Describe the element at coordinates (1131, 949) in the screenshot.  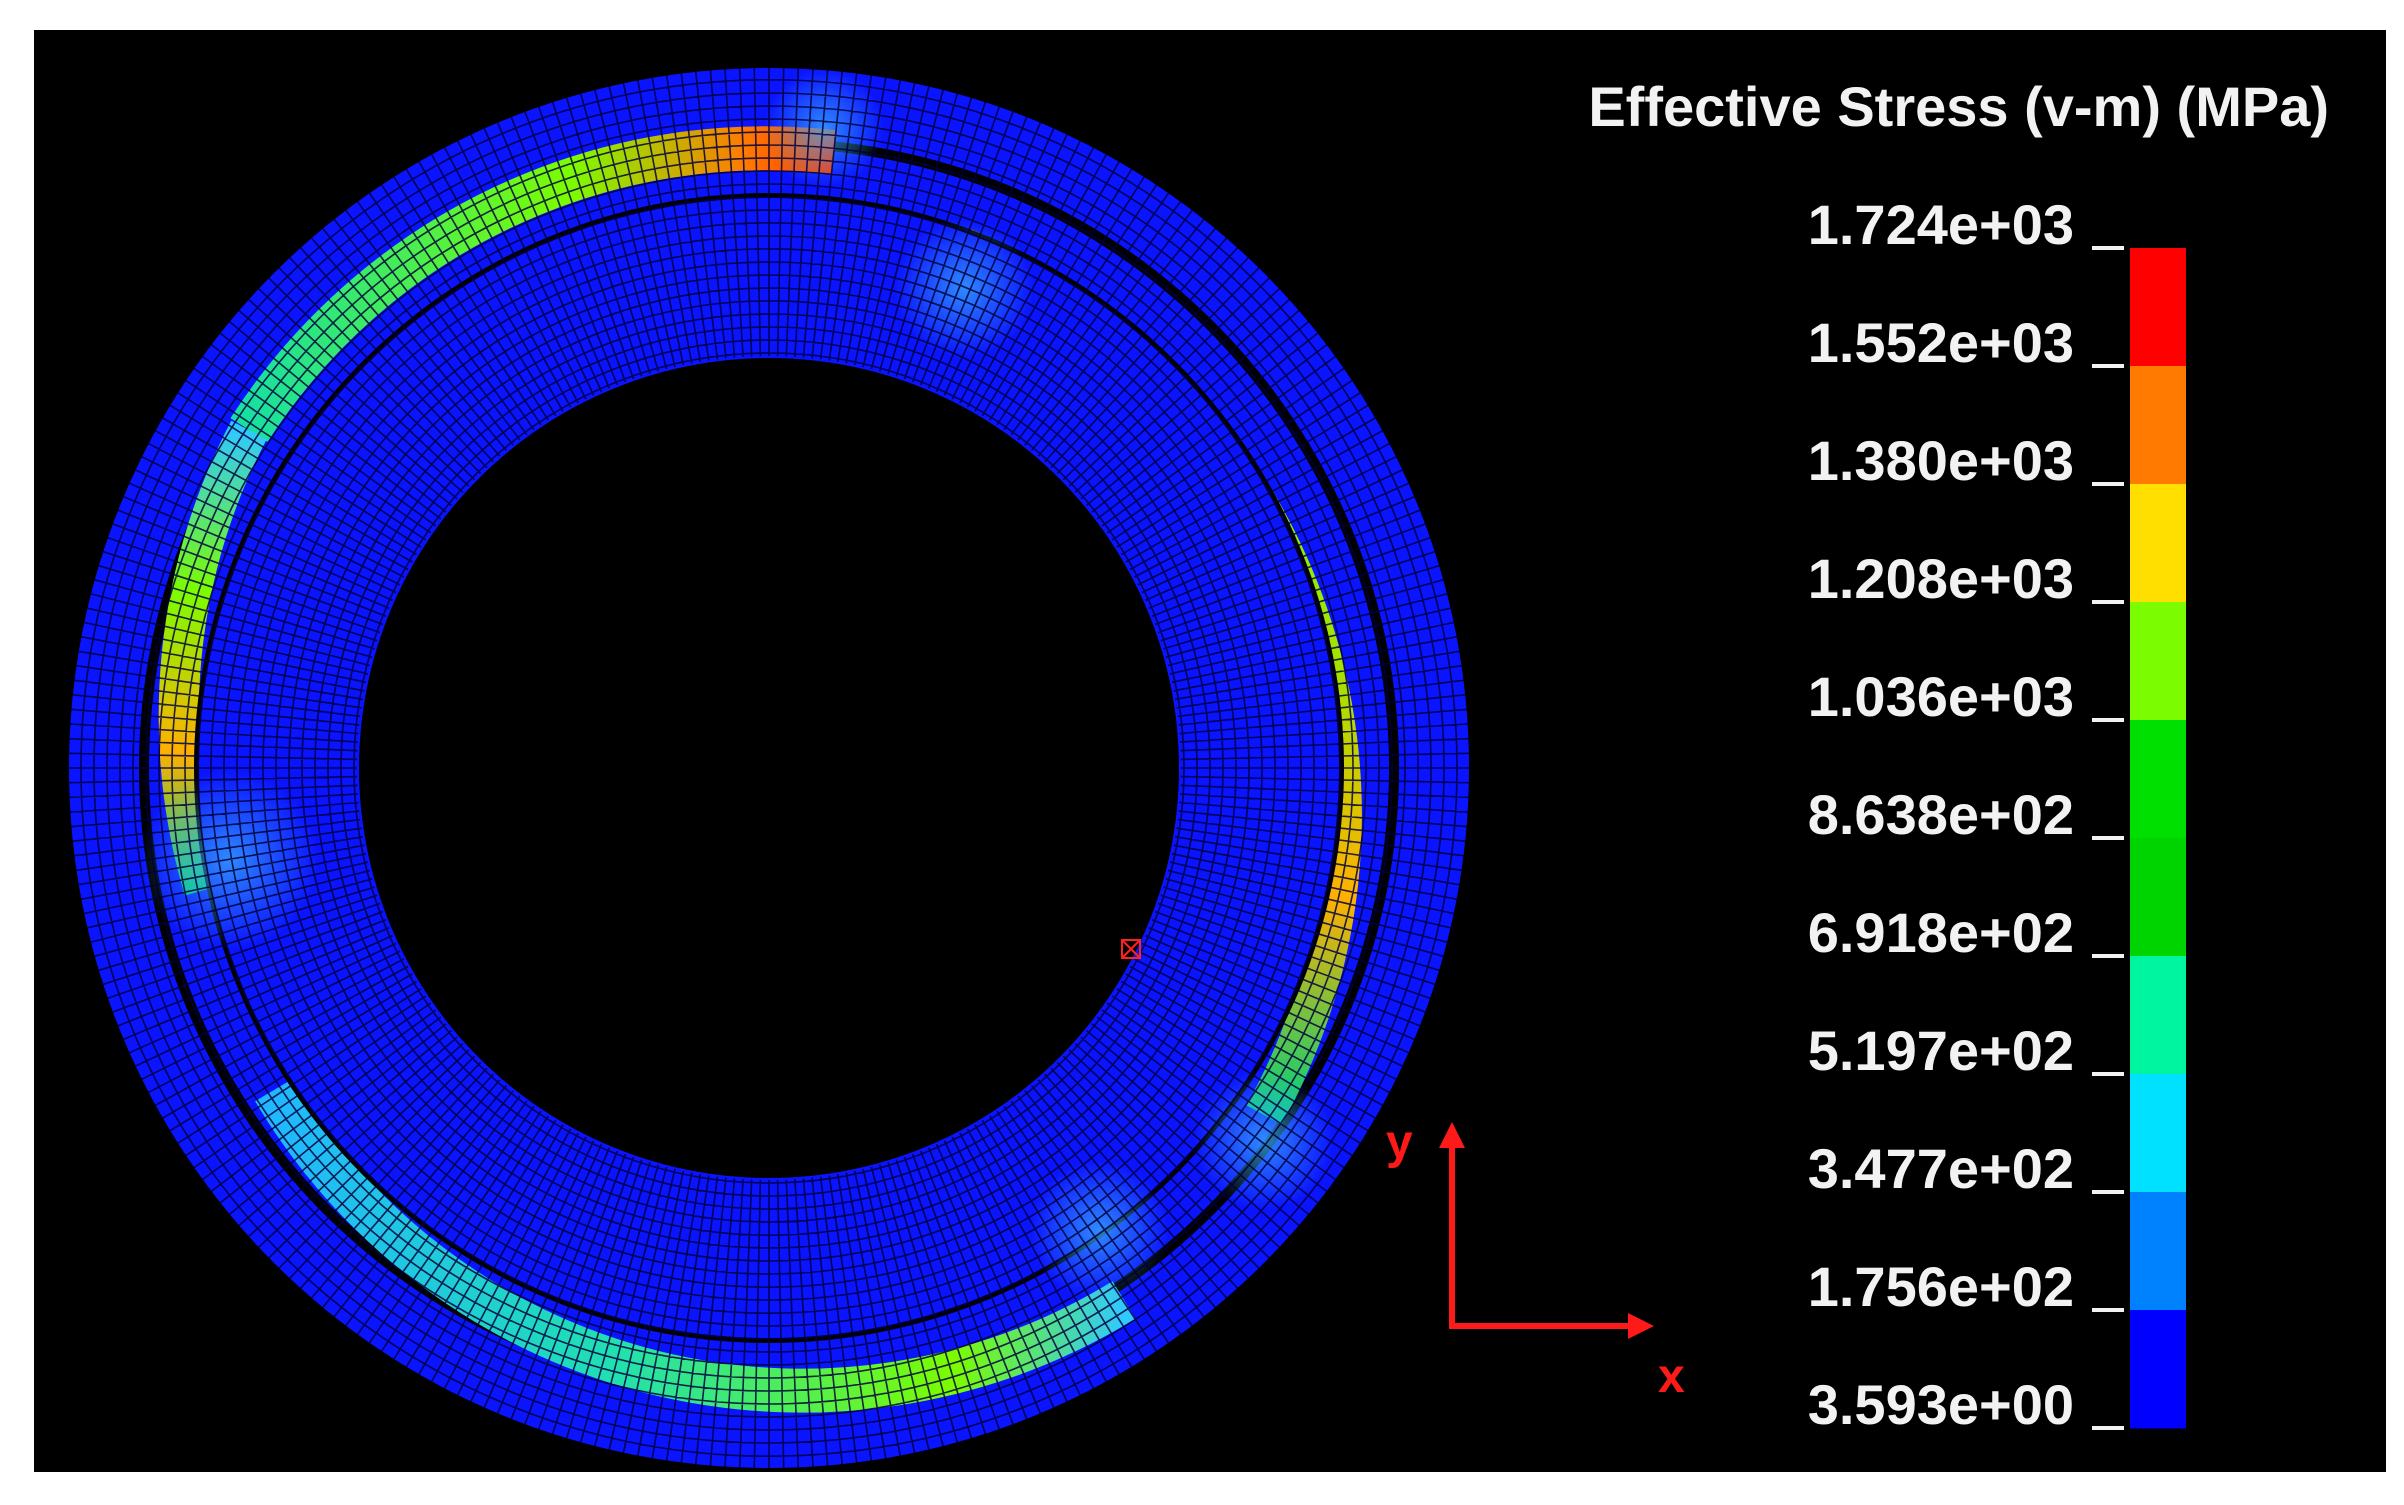
I see `node-marker` at that location.